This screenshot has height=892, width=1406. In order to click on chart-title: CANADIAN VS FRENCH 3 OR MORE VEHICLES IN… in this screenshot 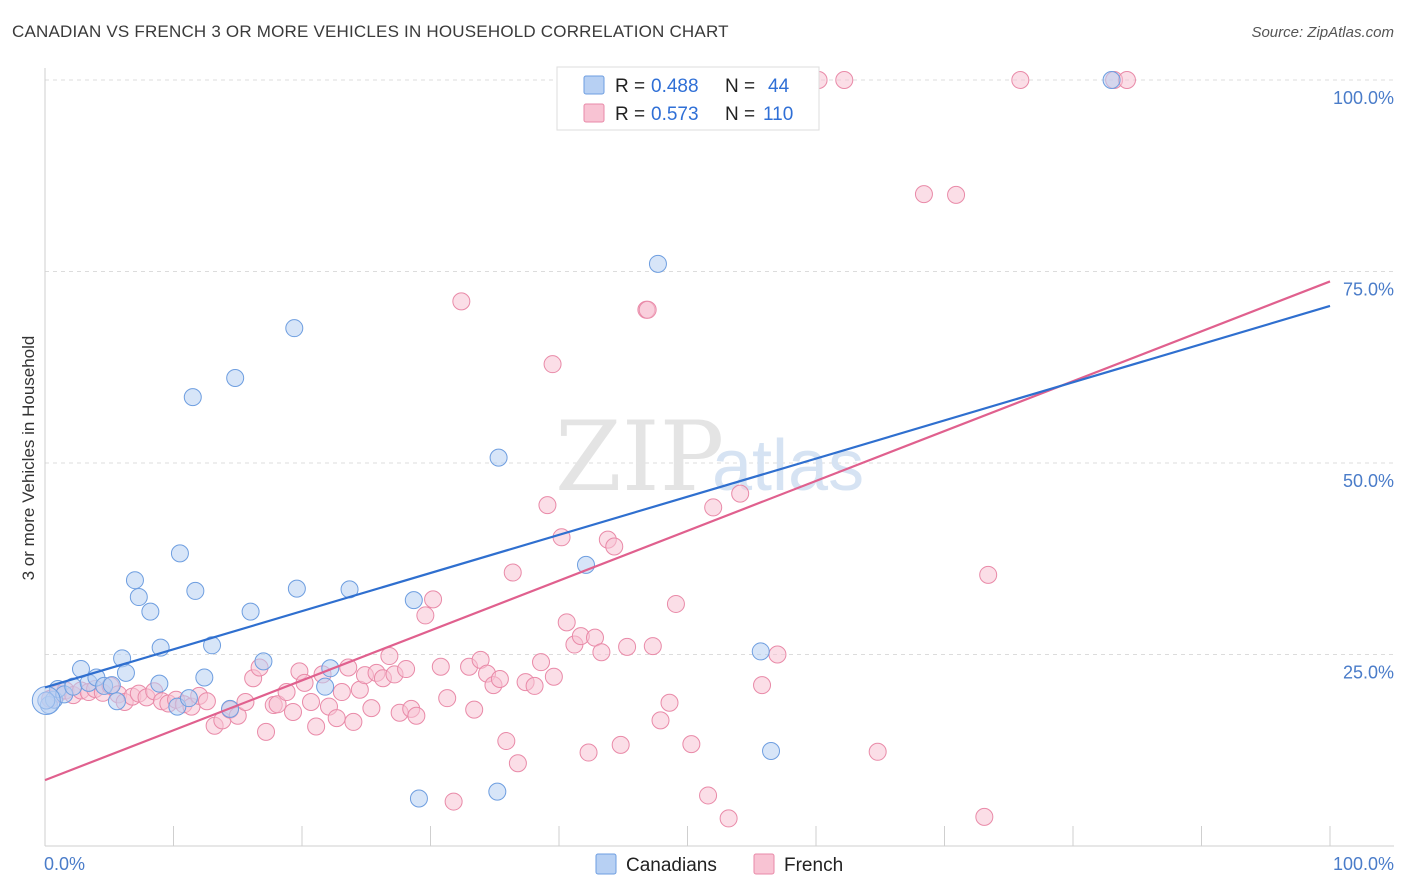, I will do `click(370, 31)`.